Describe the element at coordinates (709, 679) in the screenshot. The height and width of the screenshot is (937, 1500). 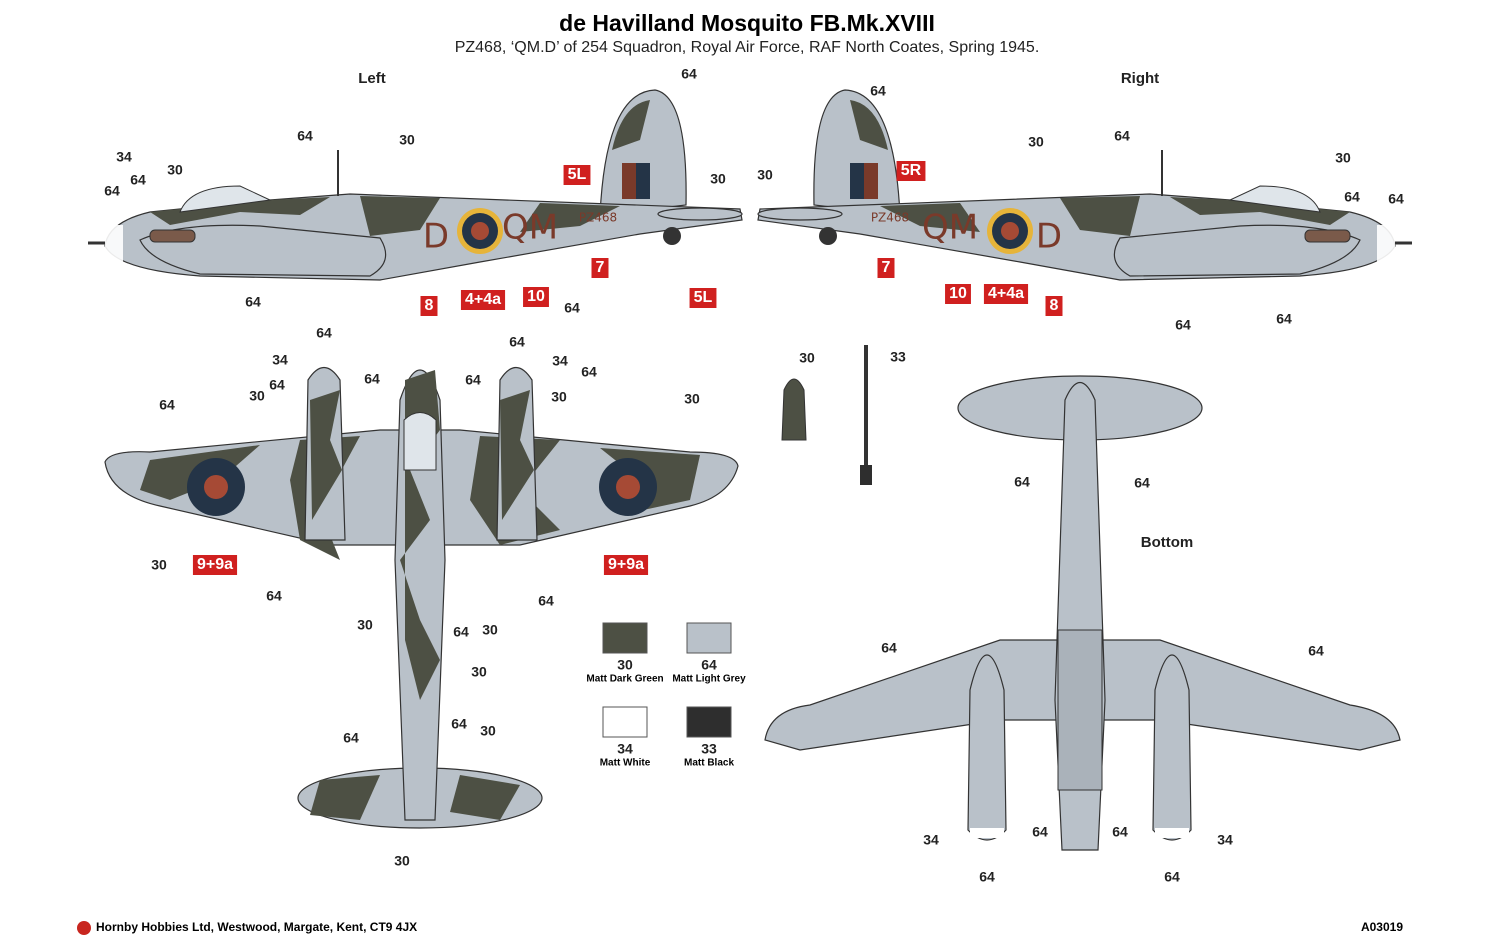
I see `colour-name: Matt Light Grey` at that location.